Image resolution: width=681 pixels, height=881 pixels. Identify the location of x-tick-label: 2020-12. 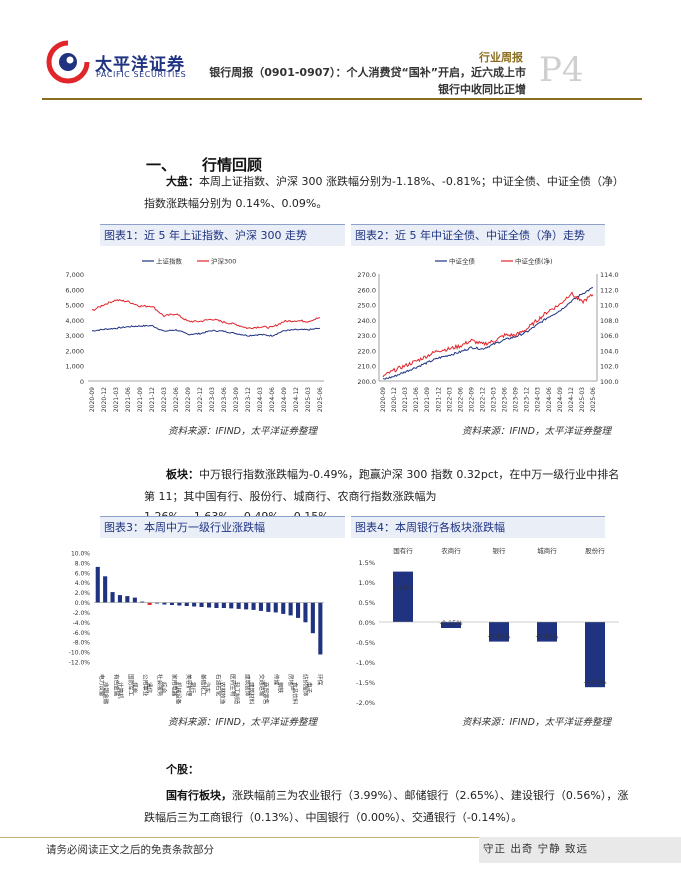
(394, 399).